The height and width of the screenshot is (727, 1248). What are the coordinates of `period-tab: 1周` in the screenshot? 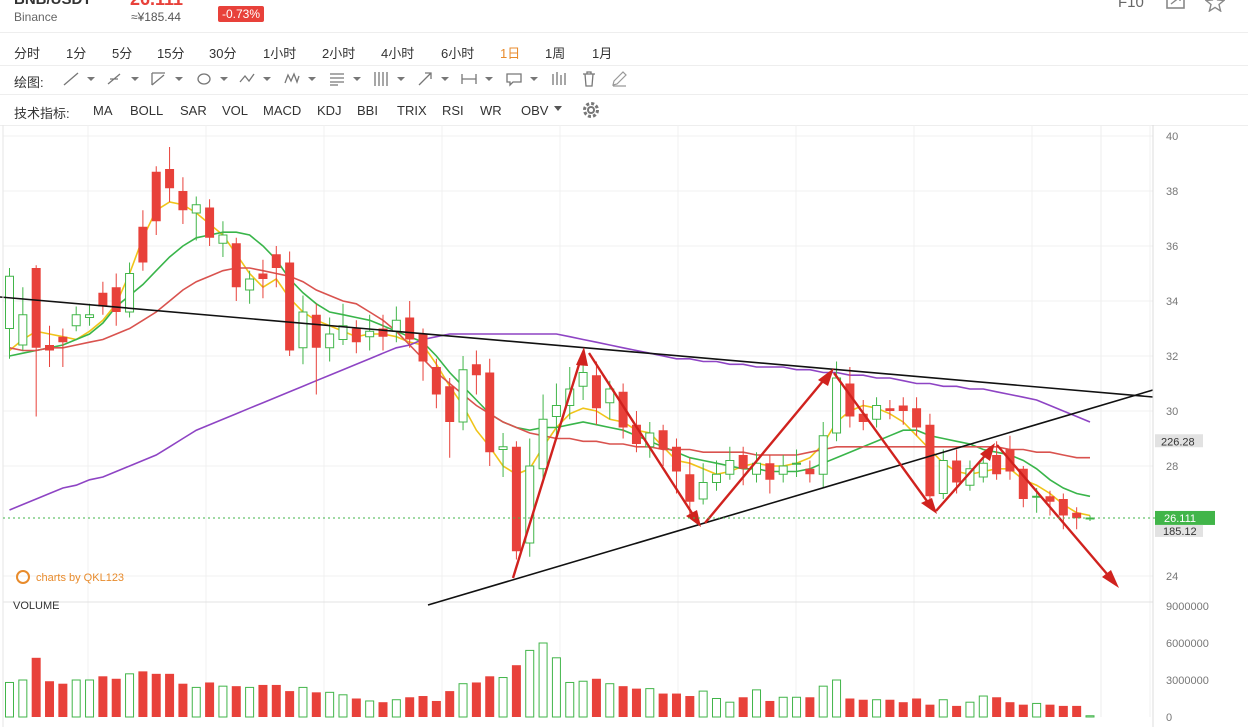 It's located at (555, 53).